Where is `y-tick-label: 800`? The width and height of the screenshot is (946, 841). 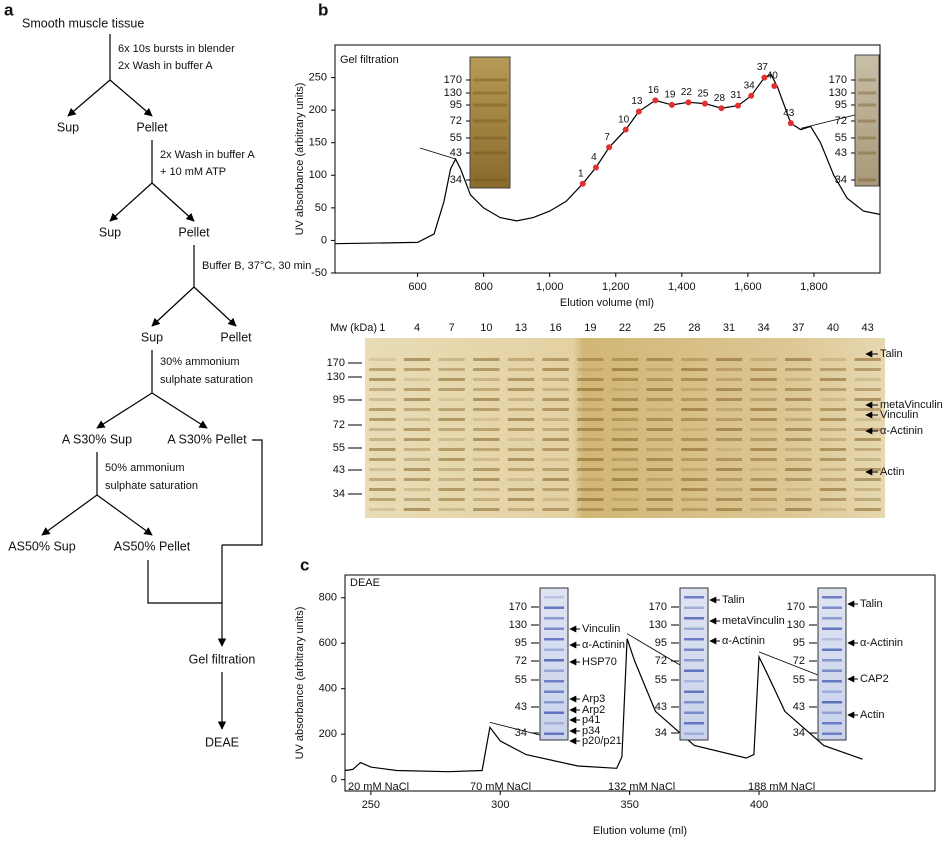
y-tick-label: 800 is located at coordinates (328, 598).